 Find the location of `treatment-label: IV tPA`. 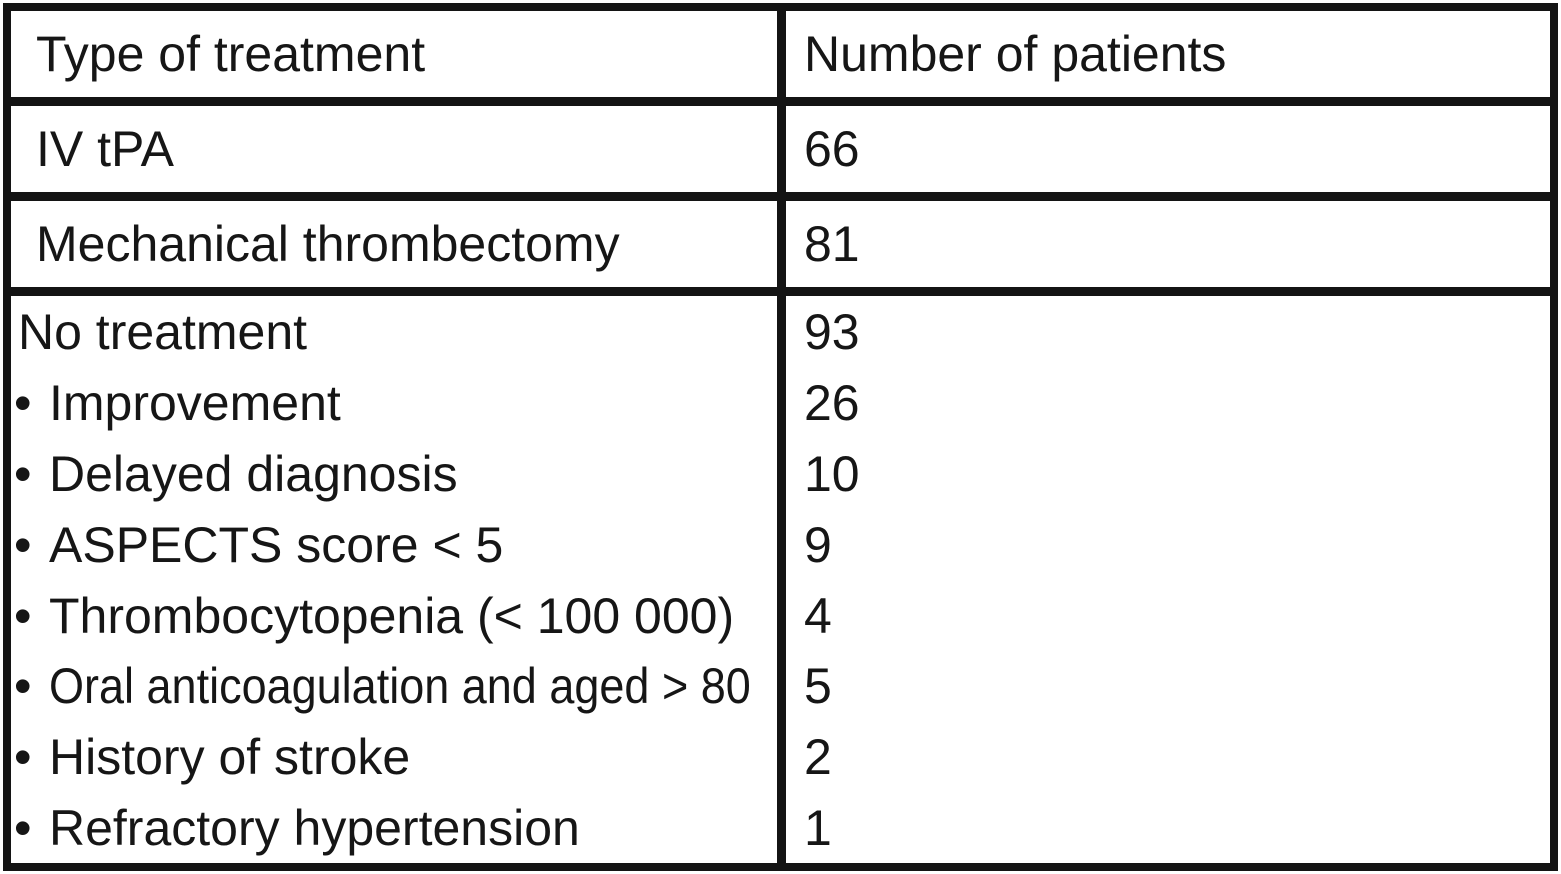

treatment-label: IV tPA is located at coordinates (105, 149).